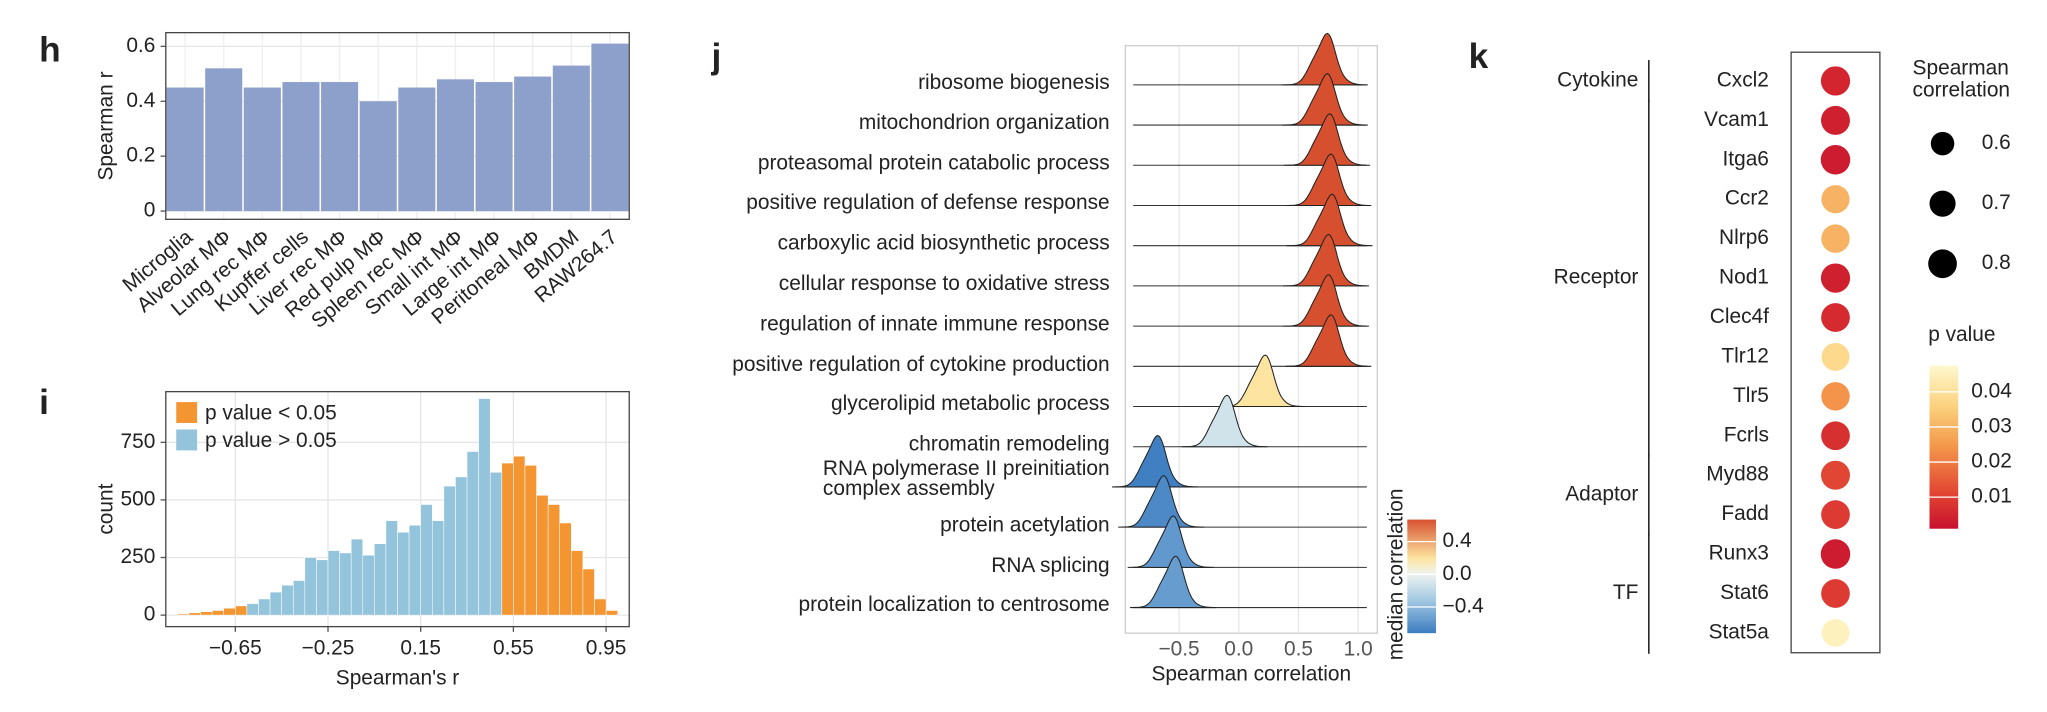 The height and width of the screenshot is (712, 2047). Describe the element at coordinates (420, 647) in the screenshot. I see `x-tick-label: 0.15` at that location.